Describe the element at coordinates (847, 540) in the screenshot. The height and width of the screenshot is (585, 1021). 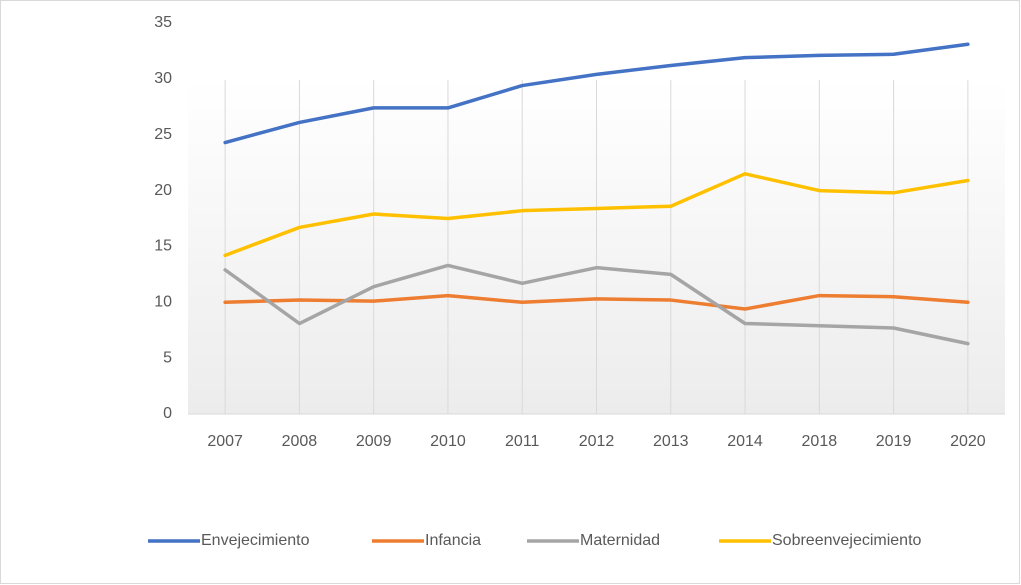
I see `legend-label: Sobreenvejecimiento` at that location.